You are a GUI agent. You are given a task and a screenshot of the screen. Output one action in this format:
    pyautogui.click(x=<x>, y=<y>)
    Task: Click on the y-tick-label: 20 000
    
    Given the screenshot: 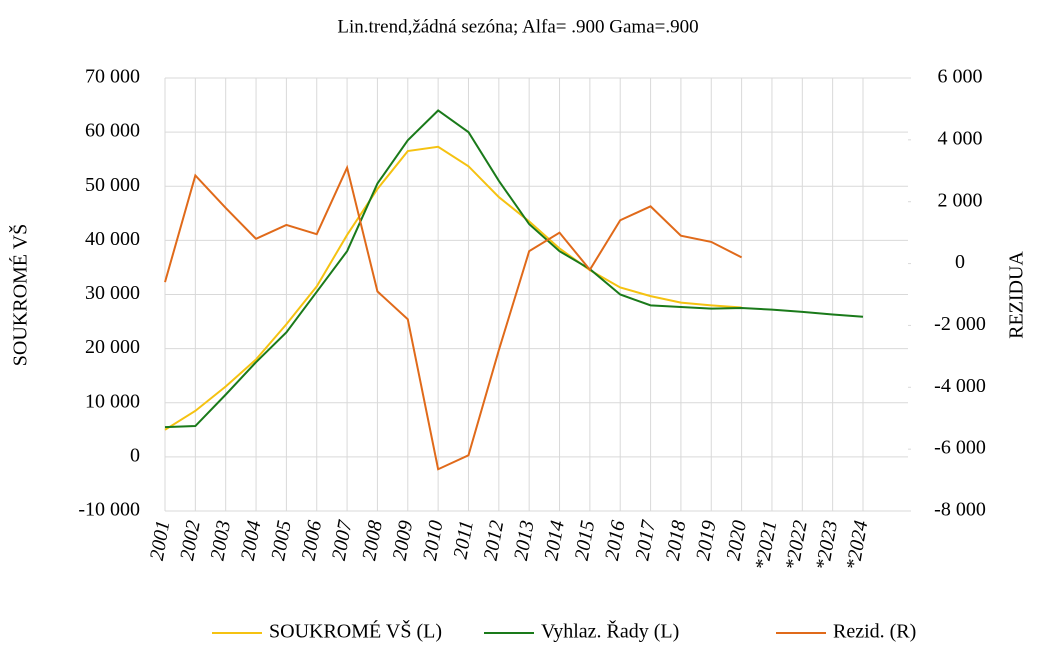 What is the action you would take?
    pyautogui.click(x=112, y=347)
    